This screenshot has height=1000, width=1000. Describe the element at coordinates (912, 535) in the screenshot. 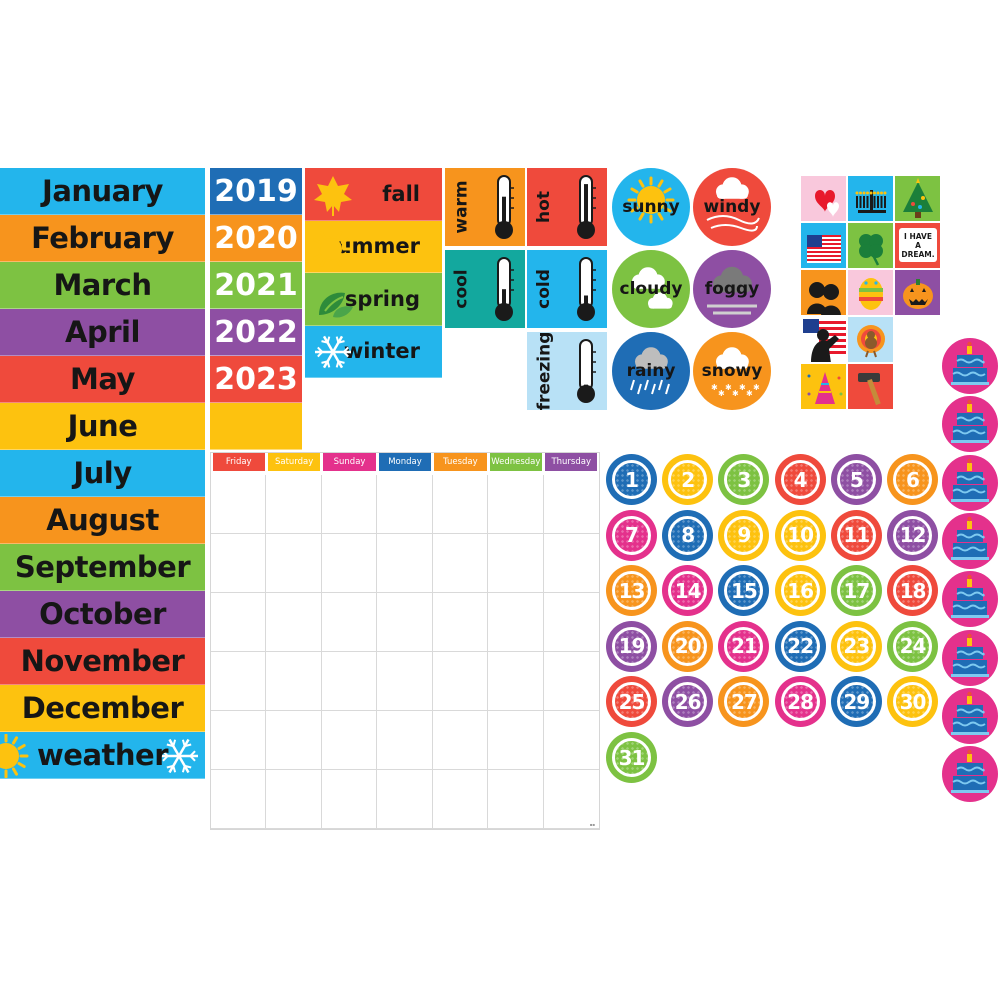

I see `number-circle: 12` at that location.